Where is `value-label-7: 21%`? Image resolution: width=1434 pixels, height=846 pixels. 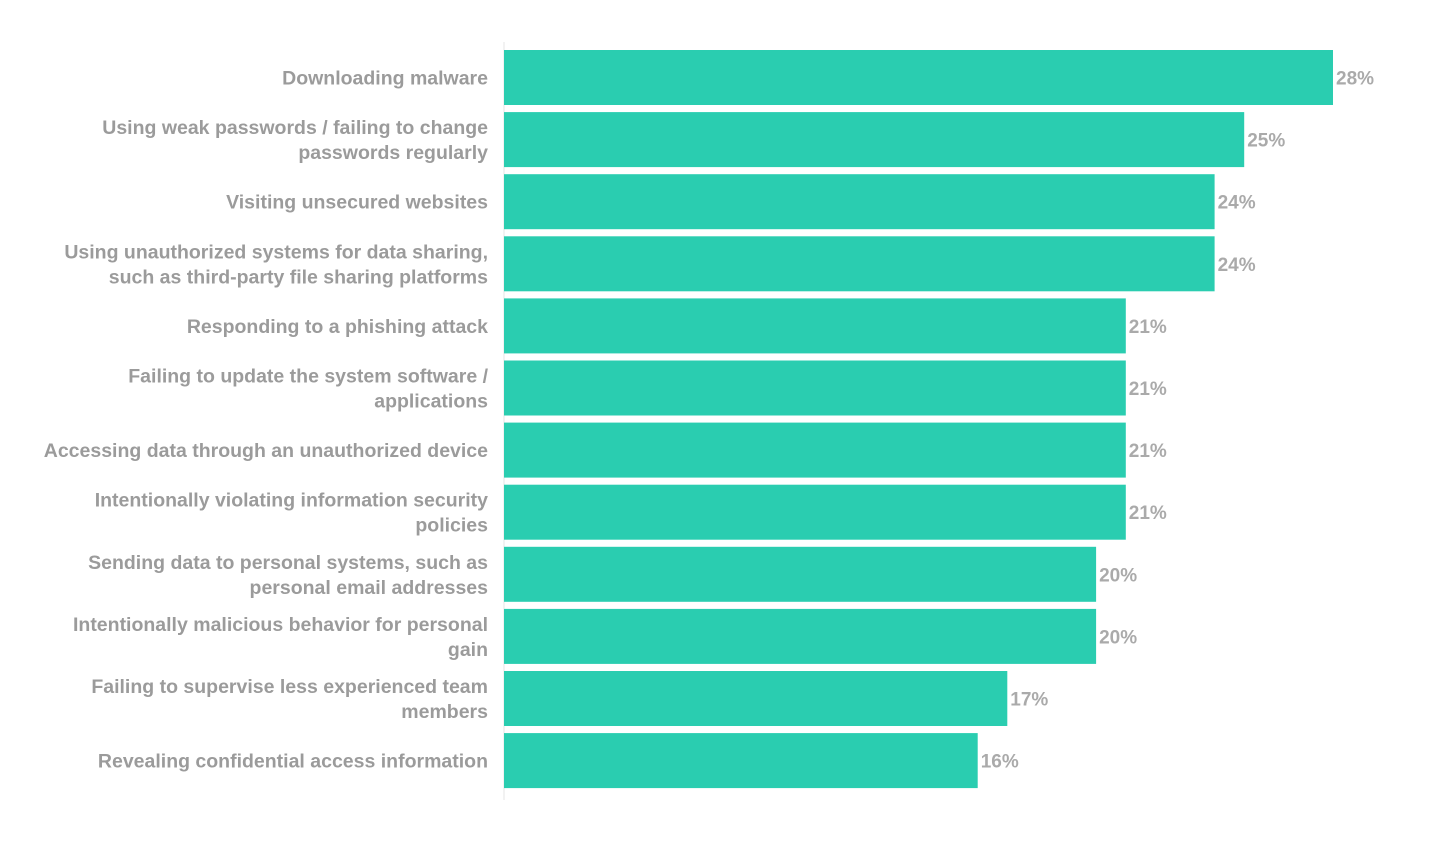 value-label-7: 21% is located at coordinates (1148, 513).